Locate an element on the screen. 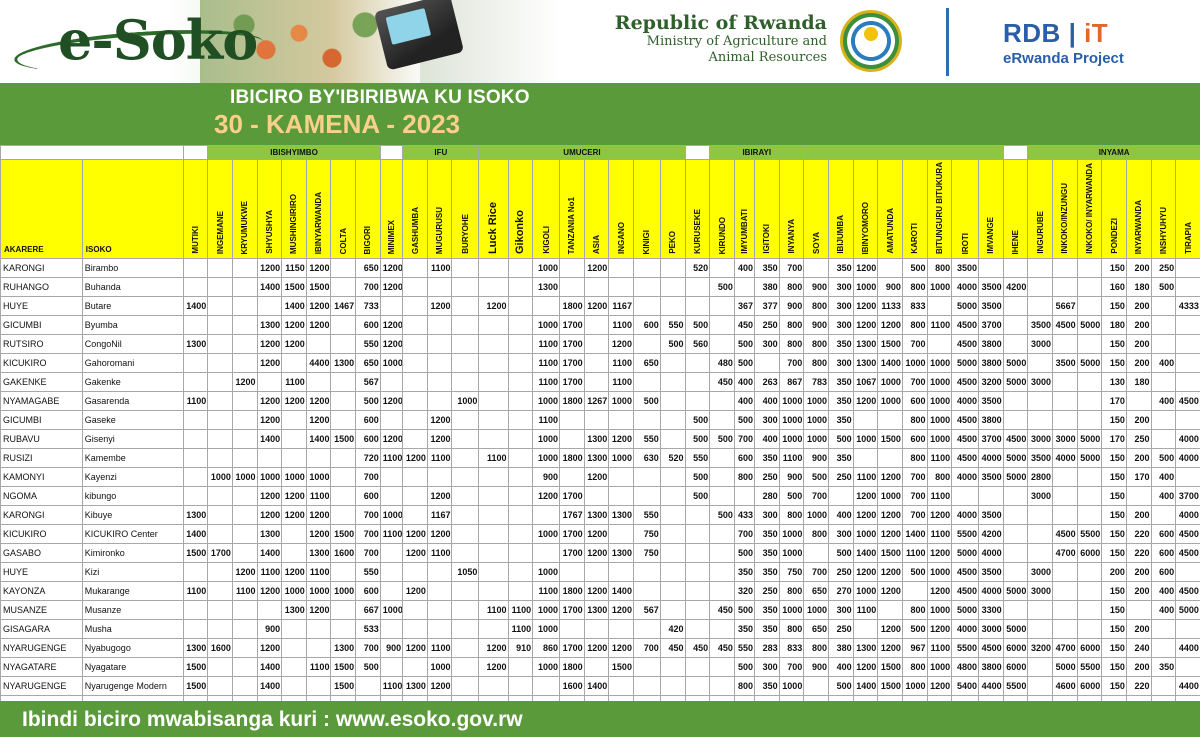 The image size is (1200, 737). group-umuceri: UMUCERI is located at coordinates (582, 152).